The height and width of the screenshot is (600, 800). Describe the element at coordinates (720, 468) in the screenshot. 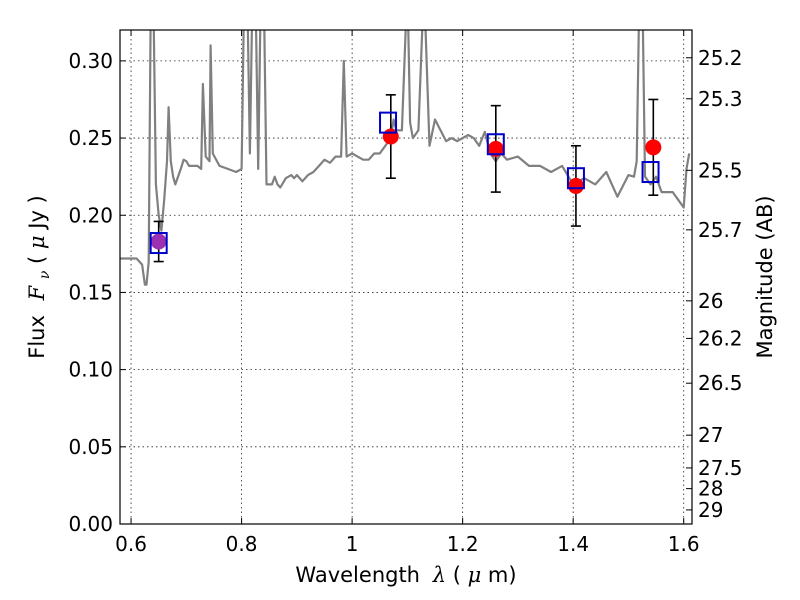

I see `mag-tick-label: 27.5` at that location.